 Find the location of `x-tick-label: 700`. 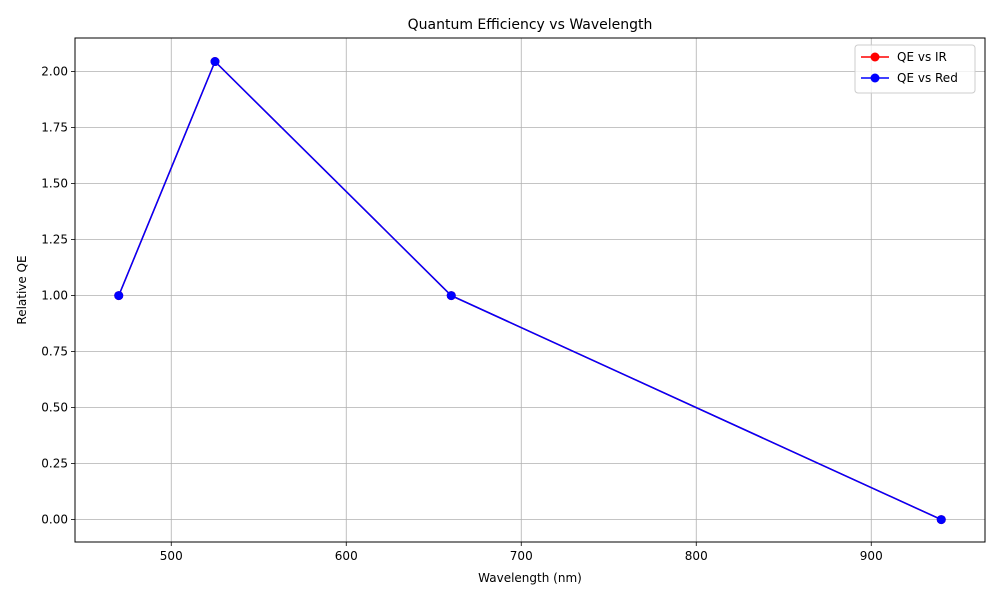

x-tick-label: 700 is located at coordinates (521, 556).